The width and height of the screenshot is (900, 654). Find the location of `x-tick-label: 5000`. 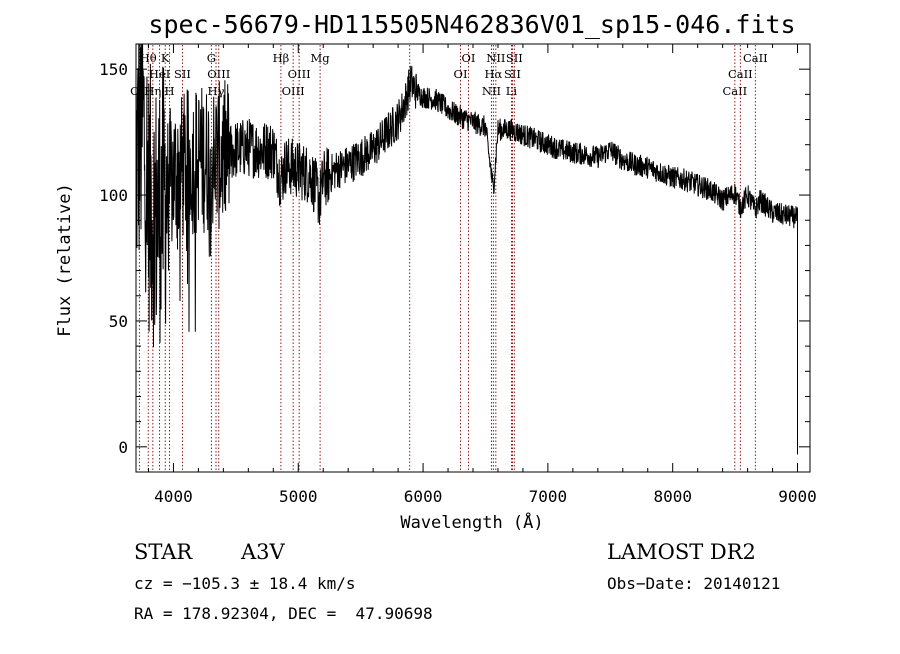

x-tick-label: 5000 is located at coordinates (298, 496).